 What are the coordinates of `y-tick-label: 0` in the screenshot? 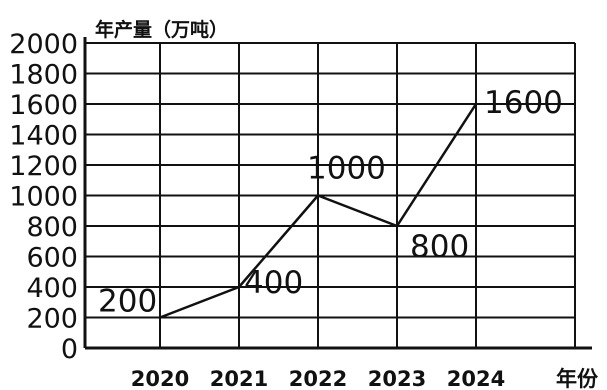 It's located at (69, 349).